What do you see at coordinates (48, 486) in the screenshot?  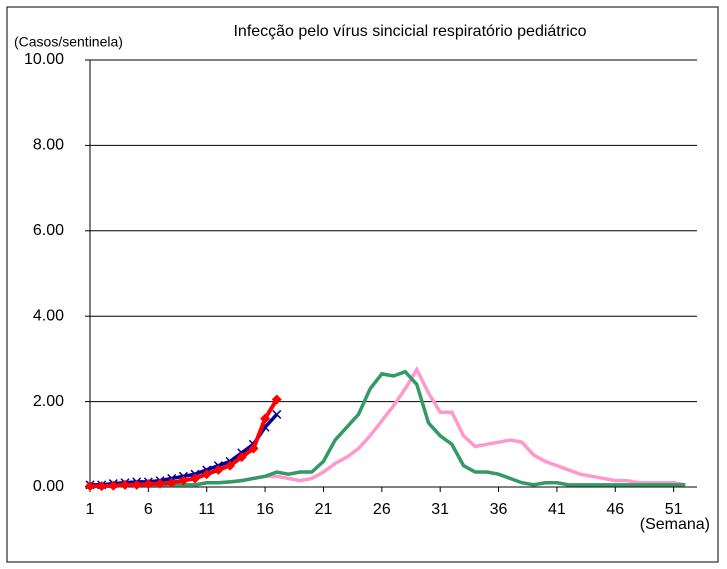 I see `y-tick-label: 0.00` at bounding box center [48, 486].